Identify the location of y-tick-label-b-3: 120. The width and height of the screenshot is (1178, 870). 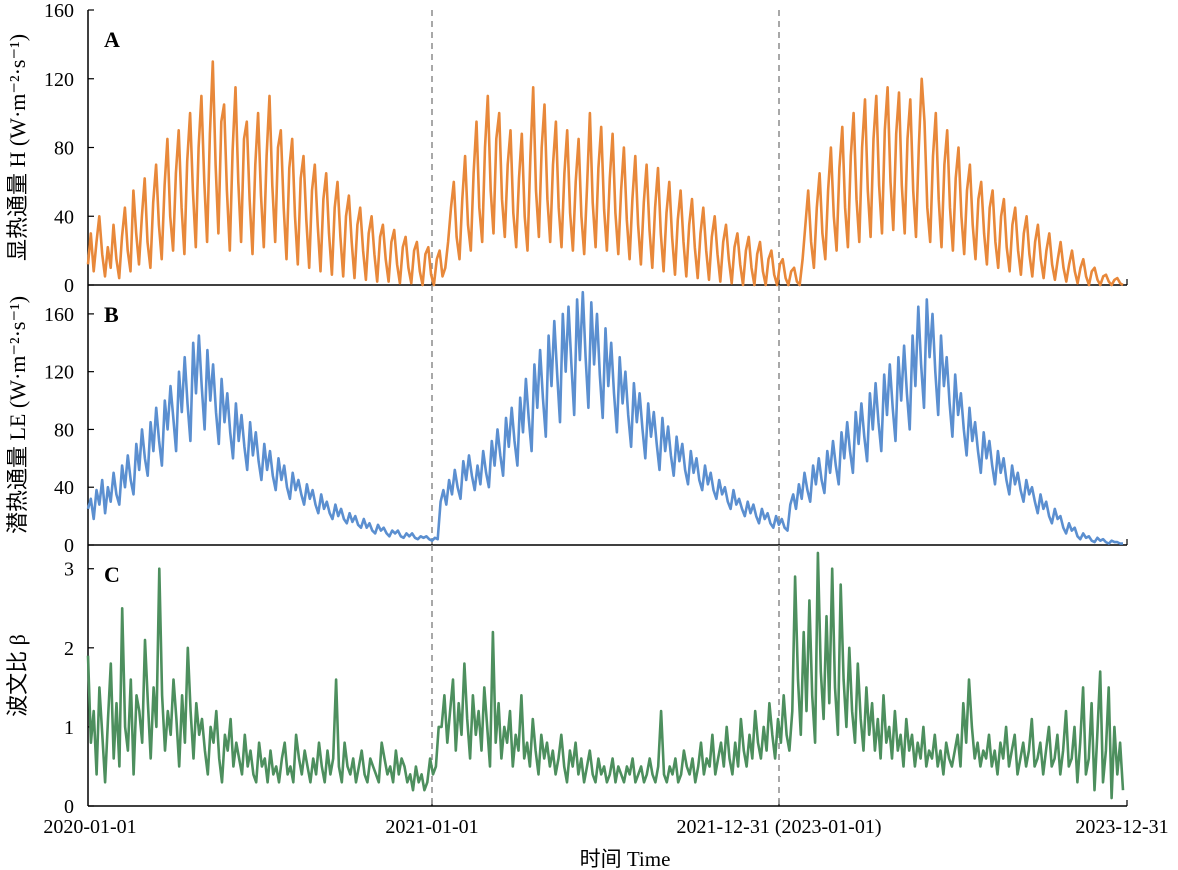
(59, 373).